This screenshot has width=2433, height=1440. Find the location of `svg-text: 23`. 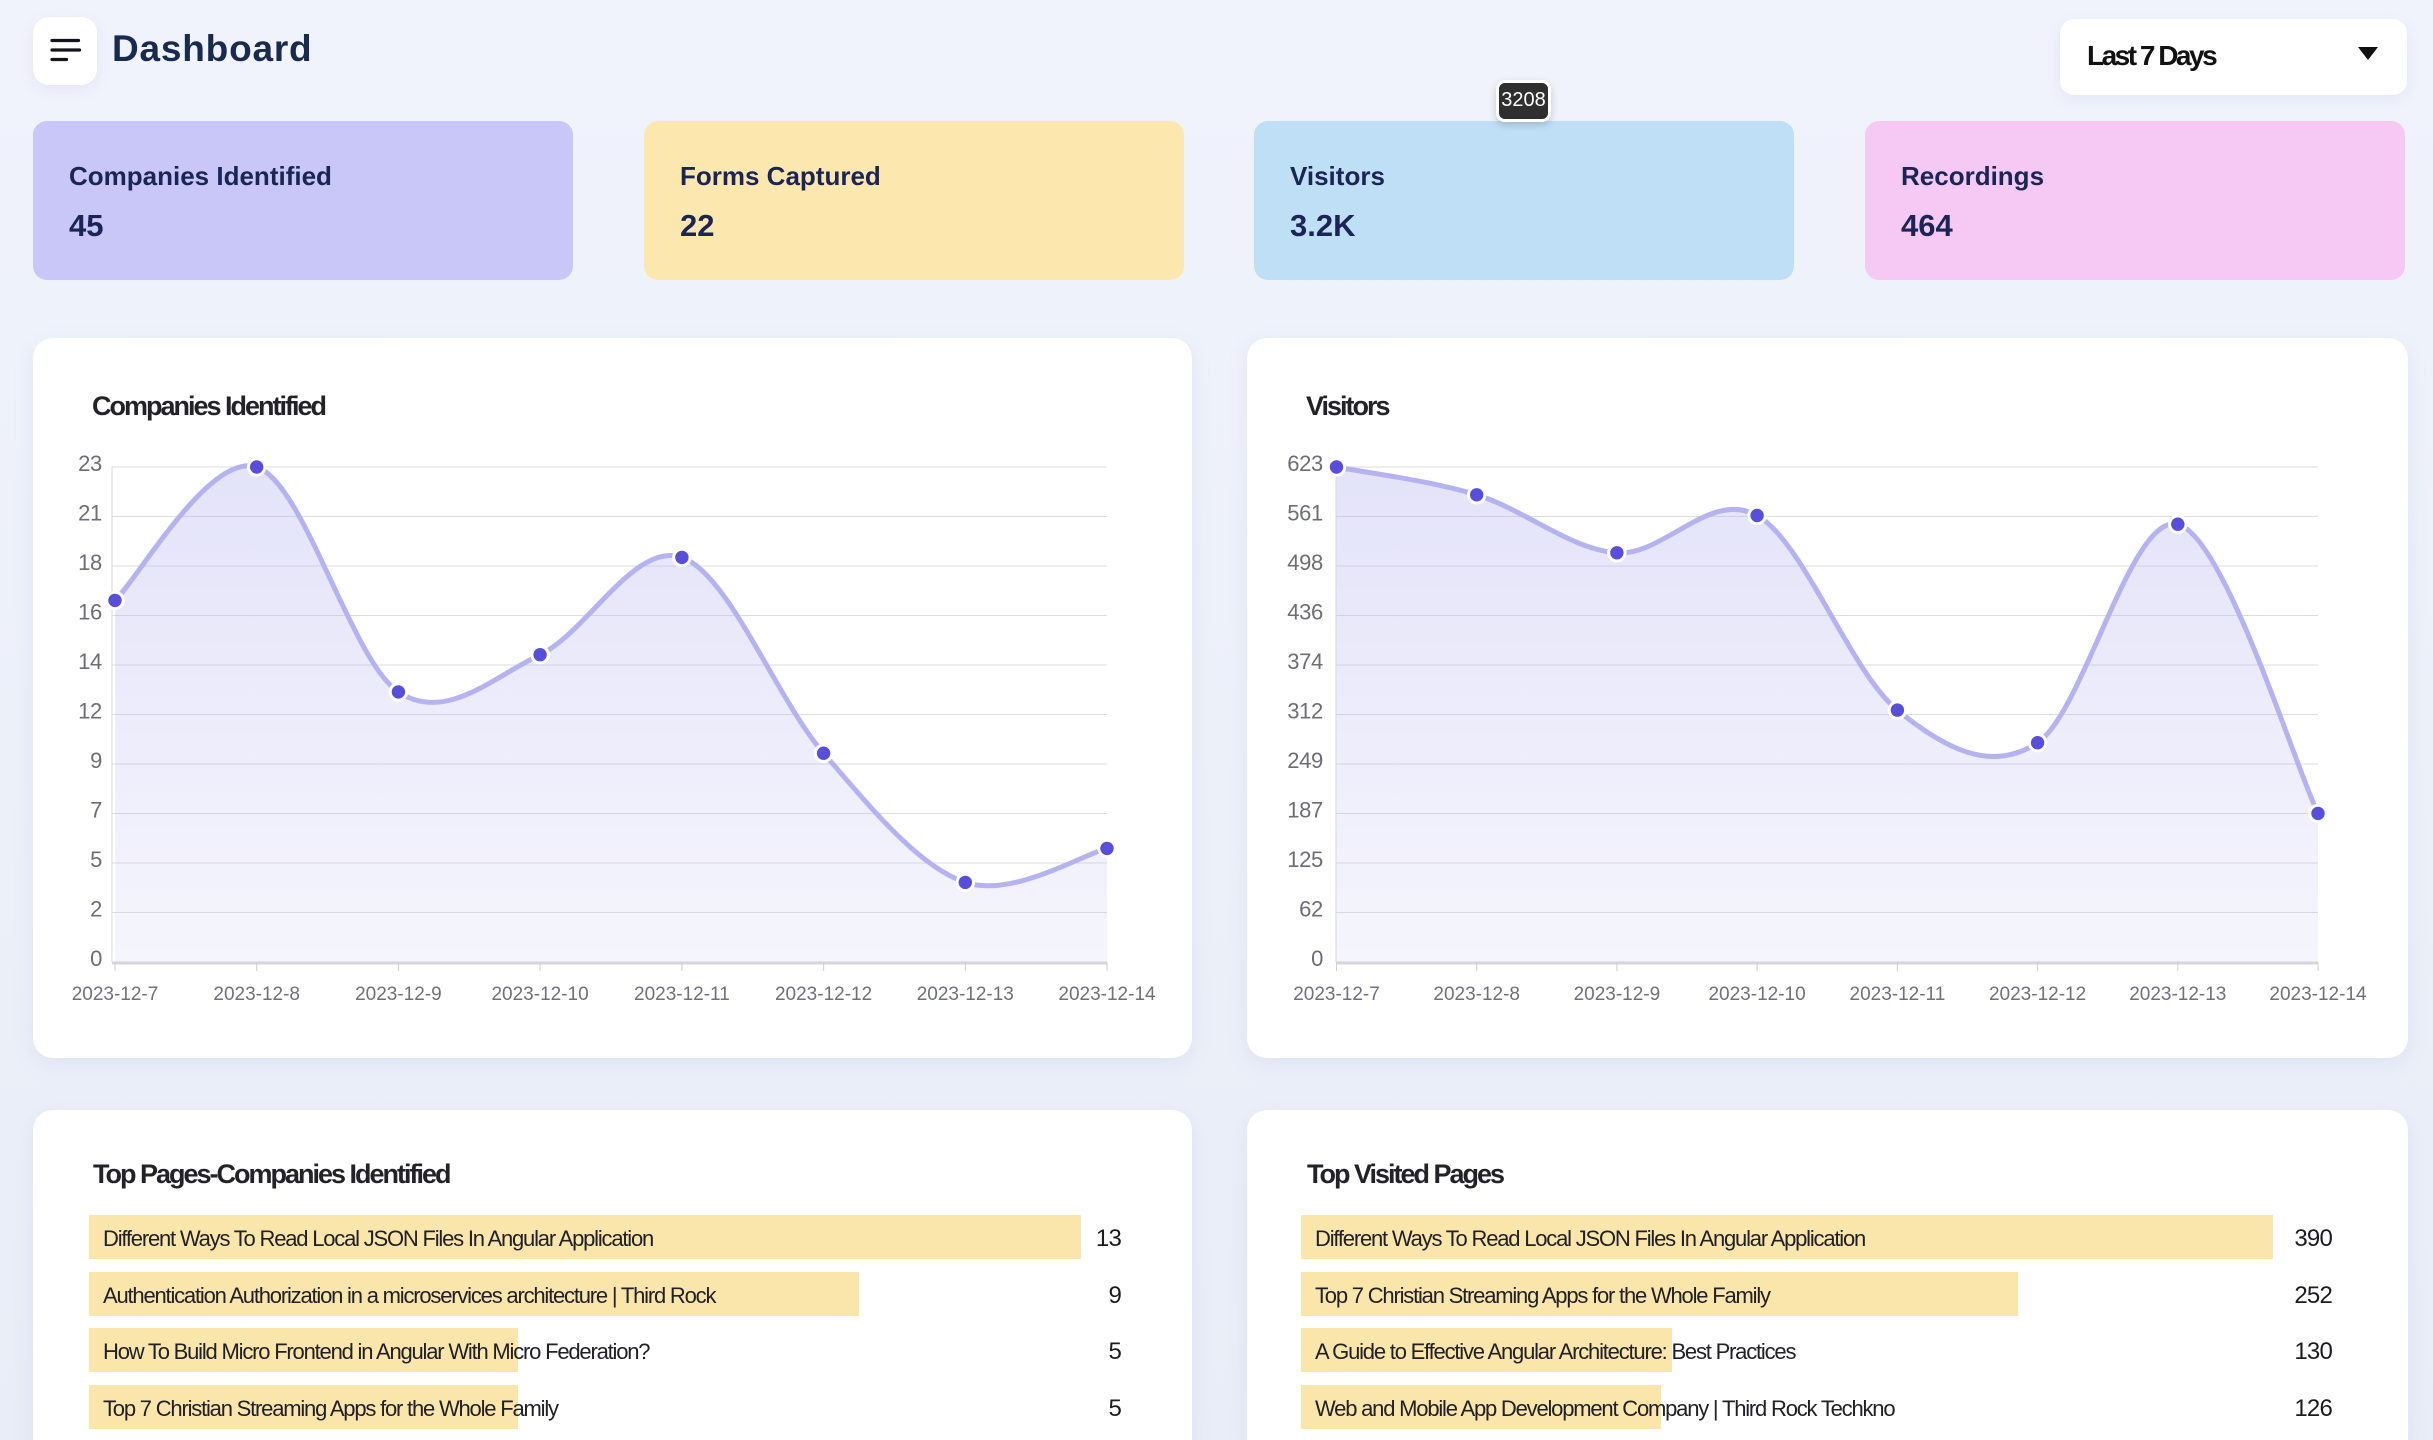

svg-text: 23 is located at coordinates (90, 463).